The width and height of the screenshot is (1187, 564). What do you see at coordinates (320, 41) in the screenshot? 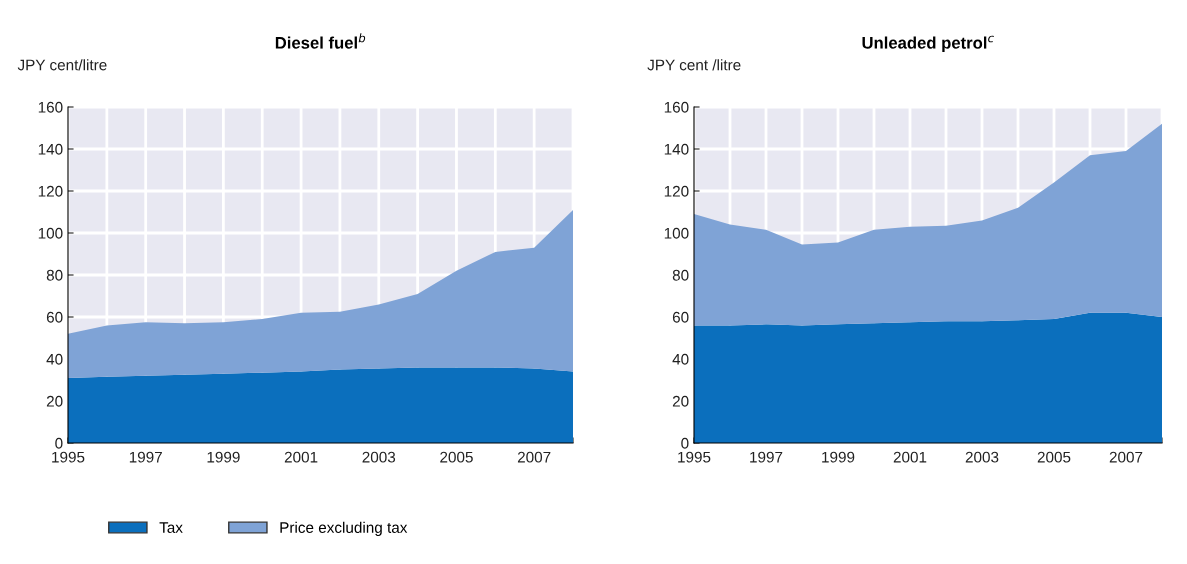
I see `chart-title: Diesel fuel$^{b}$` at bounding box center [320, 41].